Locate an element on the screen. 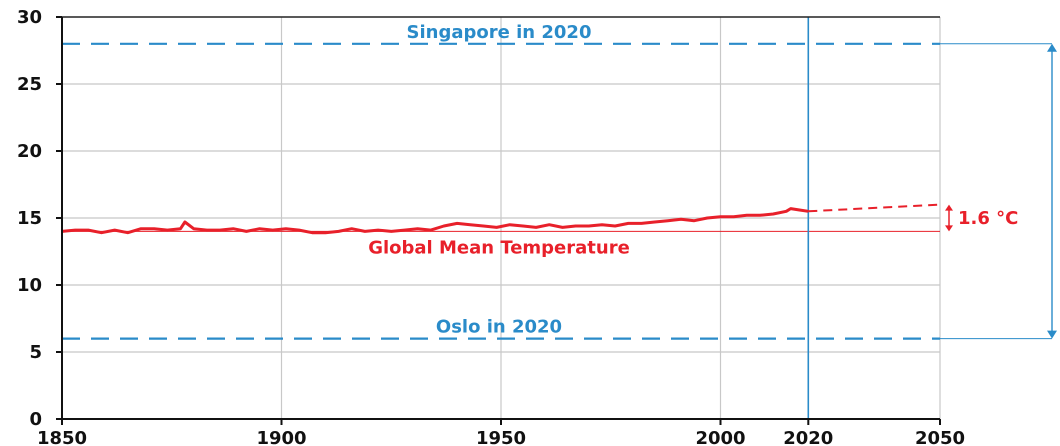 The image size is (1060, 446). y-tick-label: 20 is located at coordinates (29, 151).